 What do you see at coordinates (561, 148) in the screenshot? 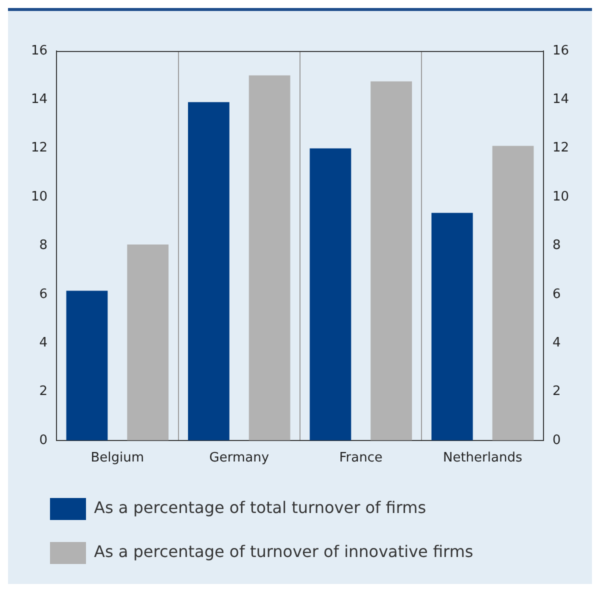
I see `y2-tick-label: 12` at bounding box center [561, 148].